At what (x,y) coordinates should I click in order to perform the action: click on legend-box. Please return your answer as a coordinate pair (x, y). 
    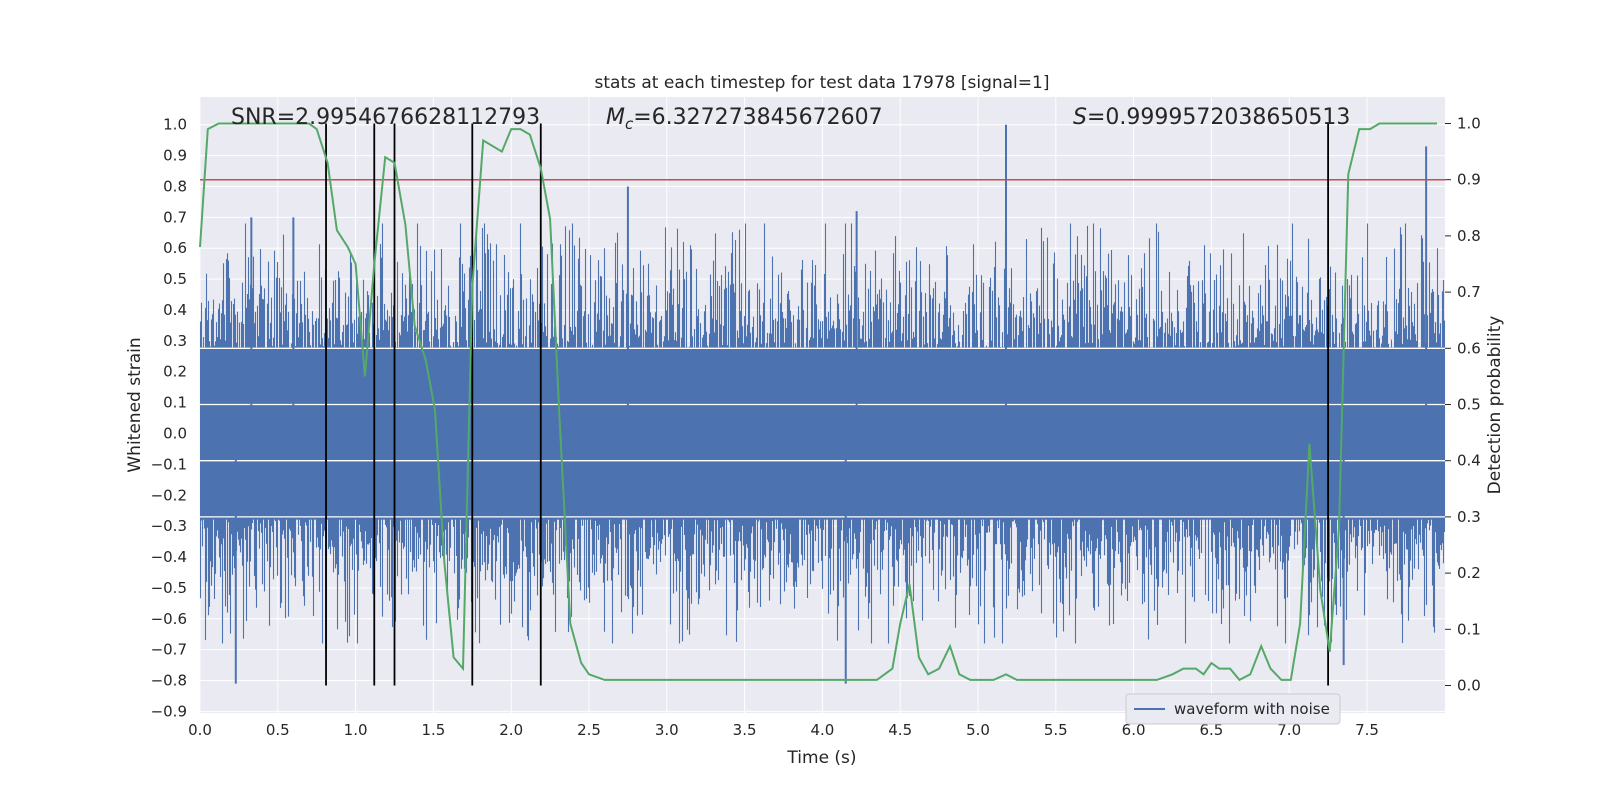
    Looking at the image, I should click on (1233, 709).